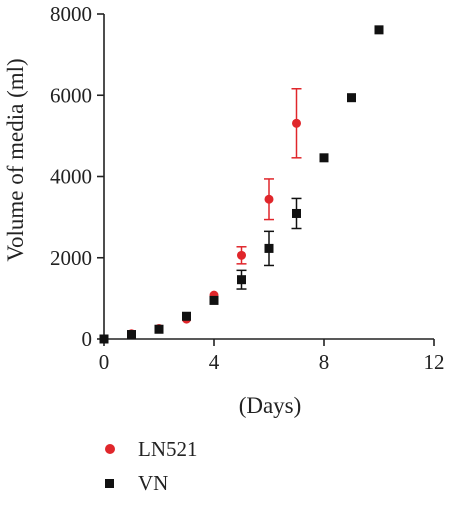 The width and height of the screenshot is (451, 505). What do you see at coordinates (15, 159) in the screenshot?
I see `y-axis-label: Volume of media (ml)` at bounding box center [15, 159].